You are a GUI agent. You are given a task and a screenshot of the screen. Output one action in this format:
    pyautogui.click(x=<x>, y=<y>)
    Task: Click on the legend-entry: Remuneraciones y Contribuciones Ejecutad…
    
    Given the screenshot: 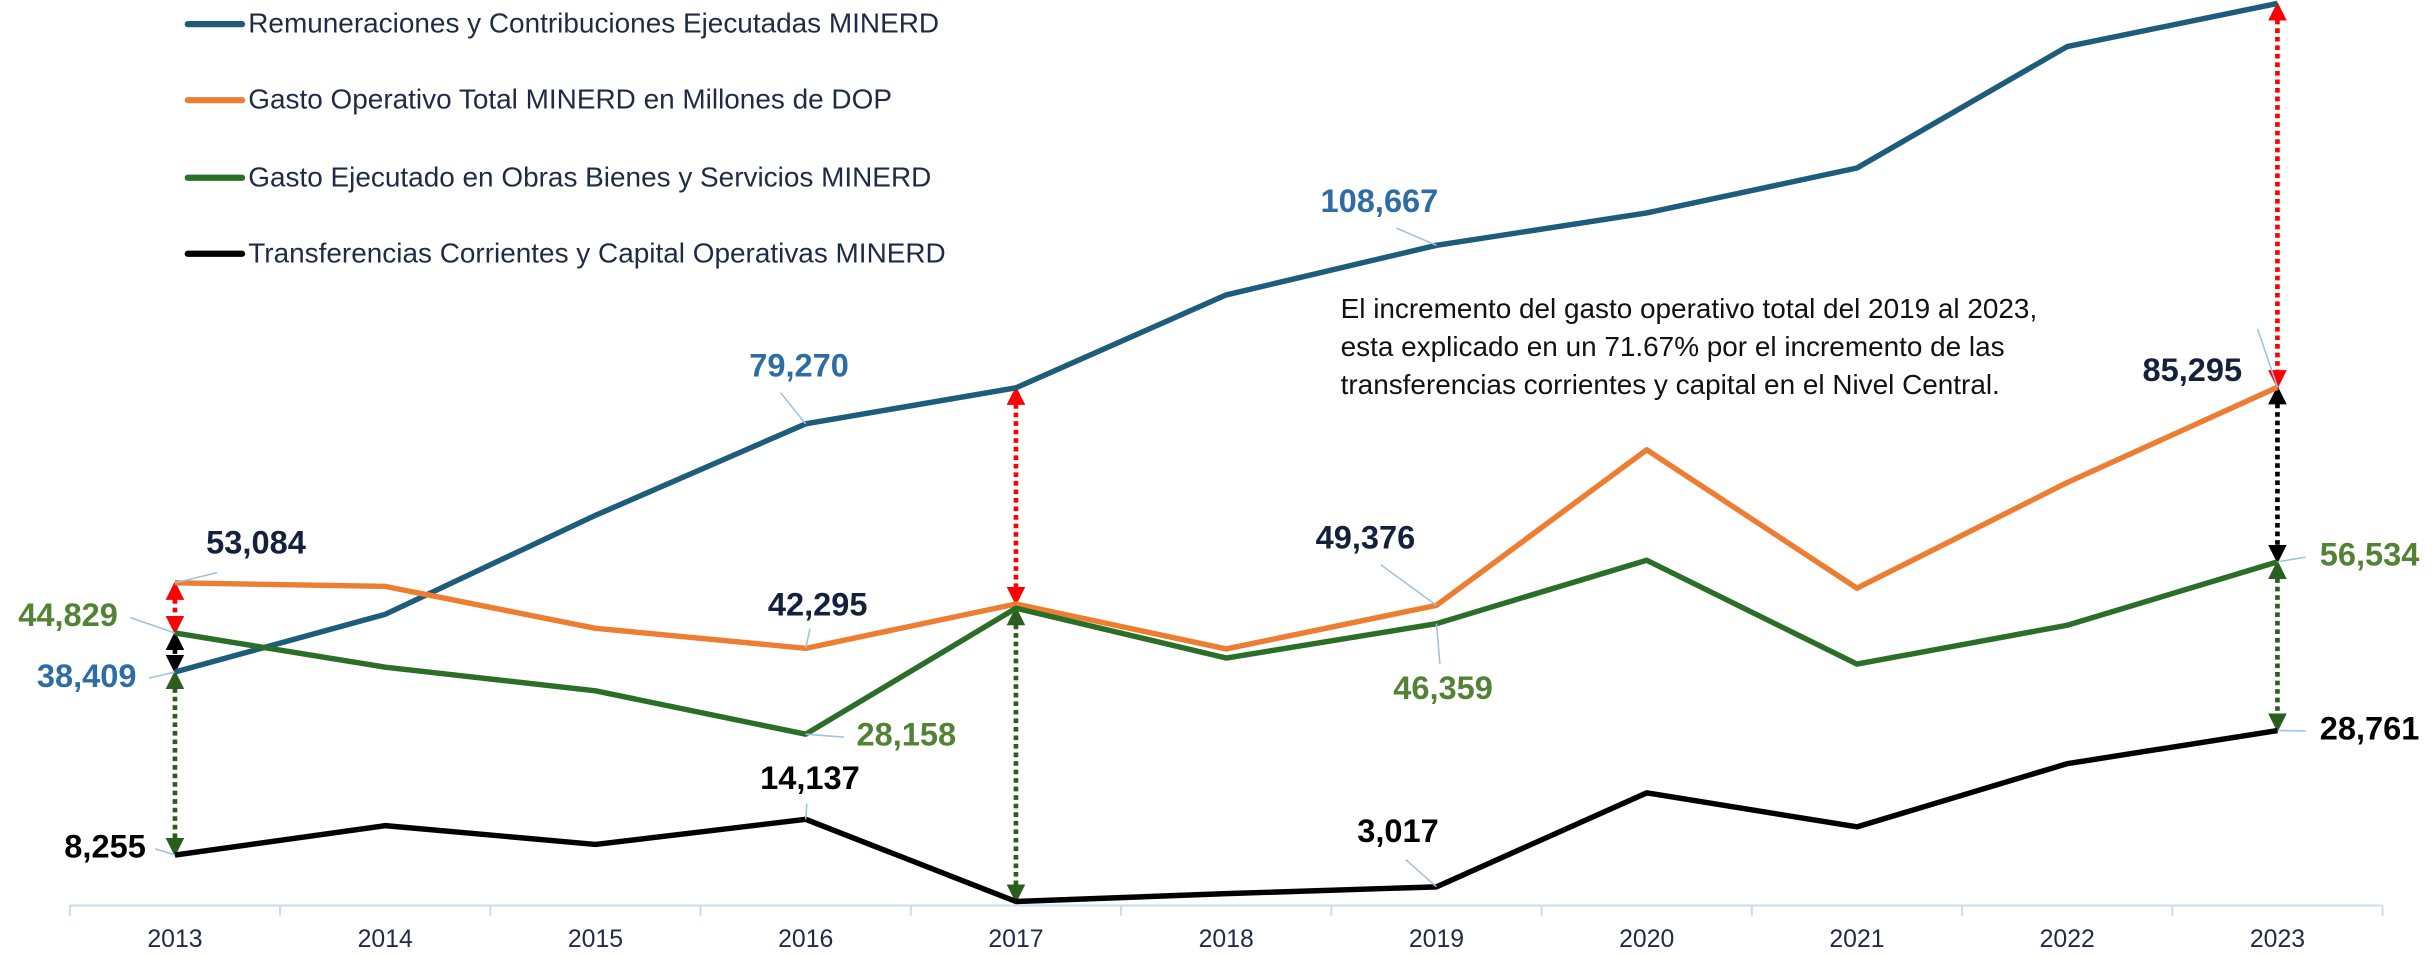 What is the action you would take?
    pyautogui.click(x=594, y=23)
    